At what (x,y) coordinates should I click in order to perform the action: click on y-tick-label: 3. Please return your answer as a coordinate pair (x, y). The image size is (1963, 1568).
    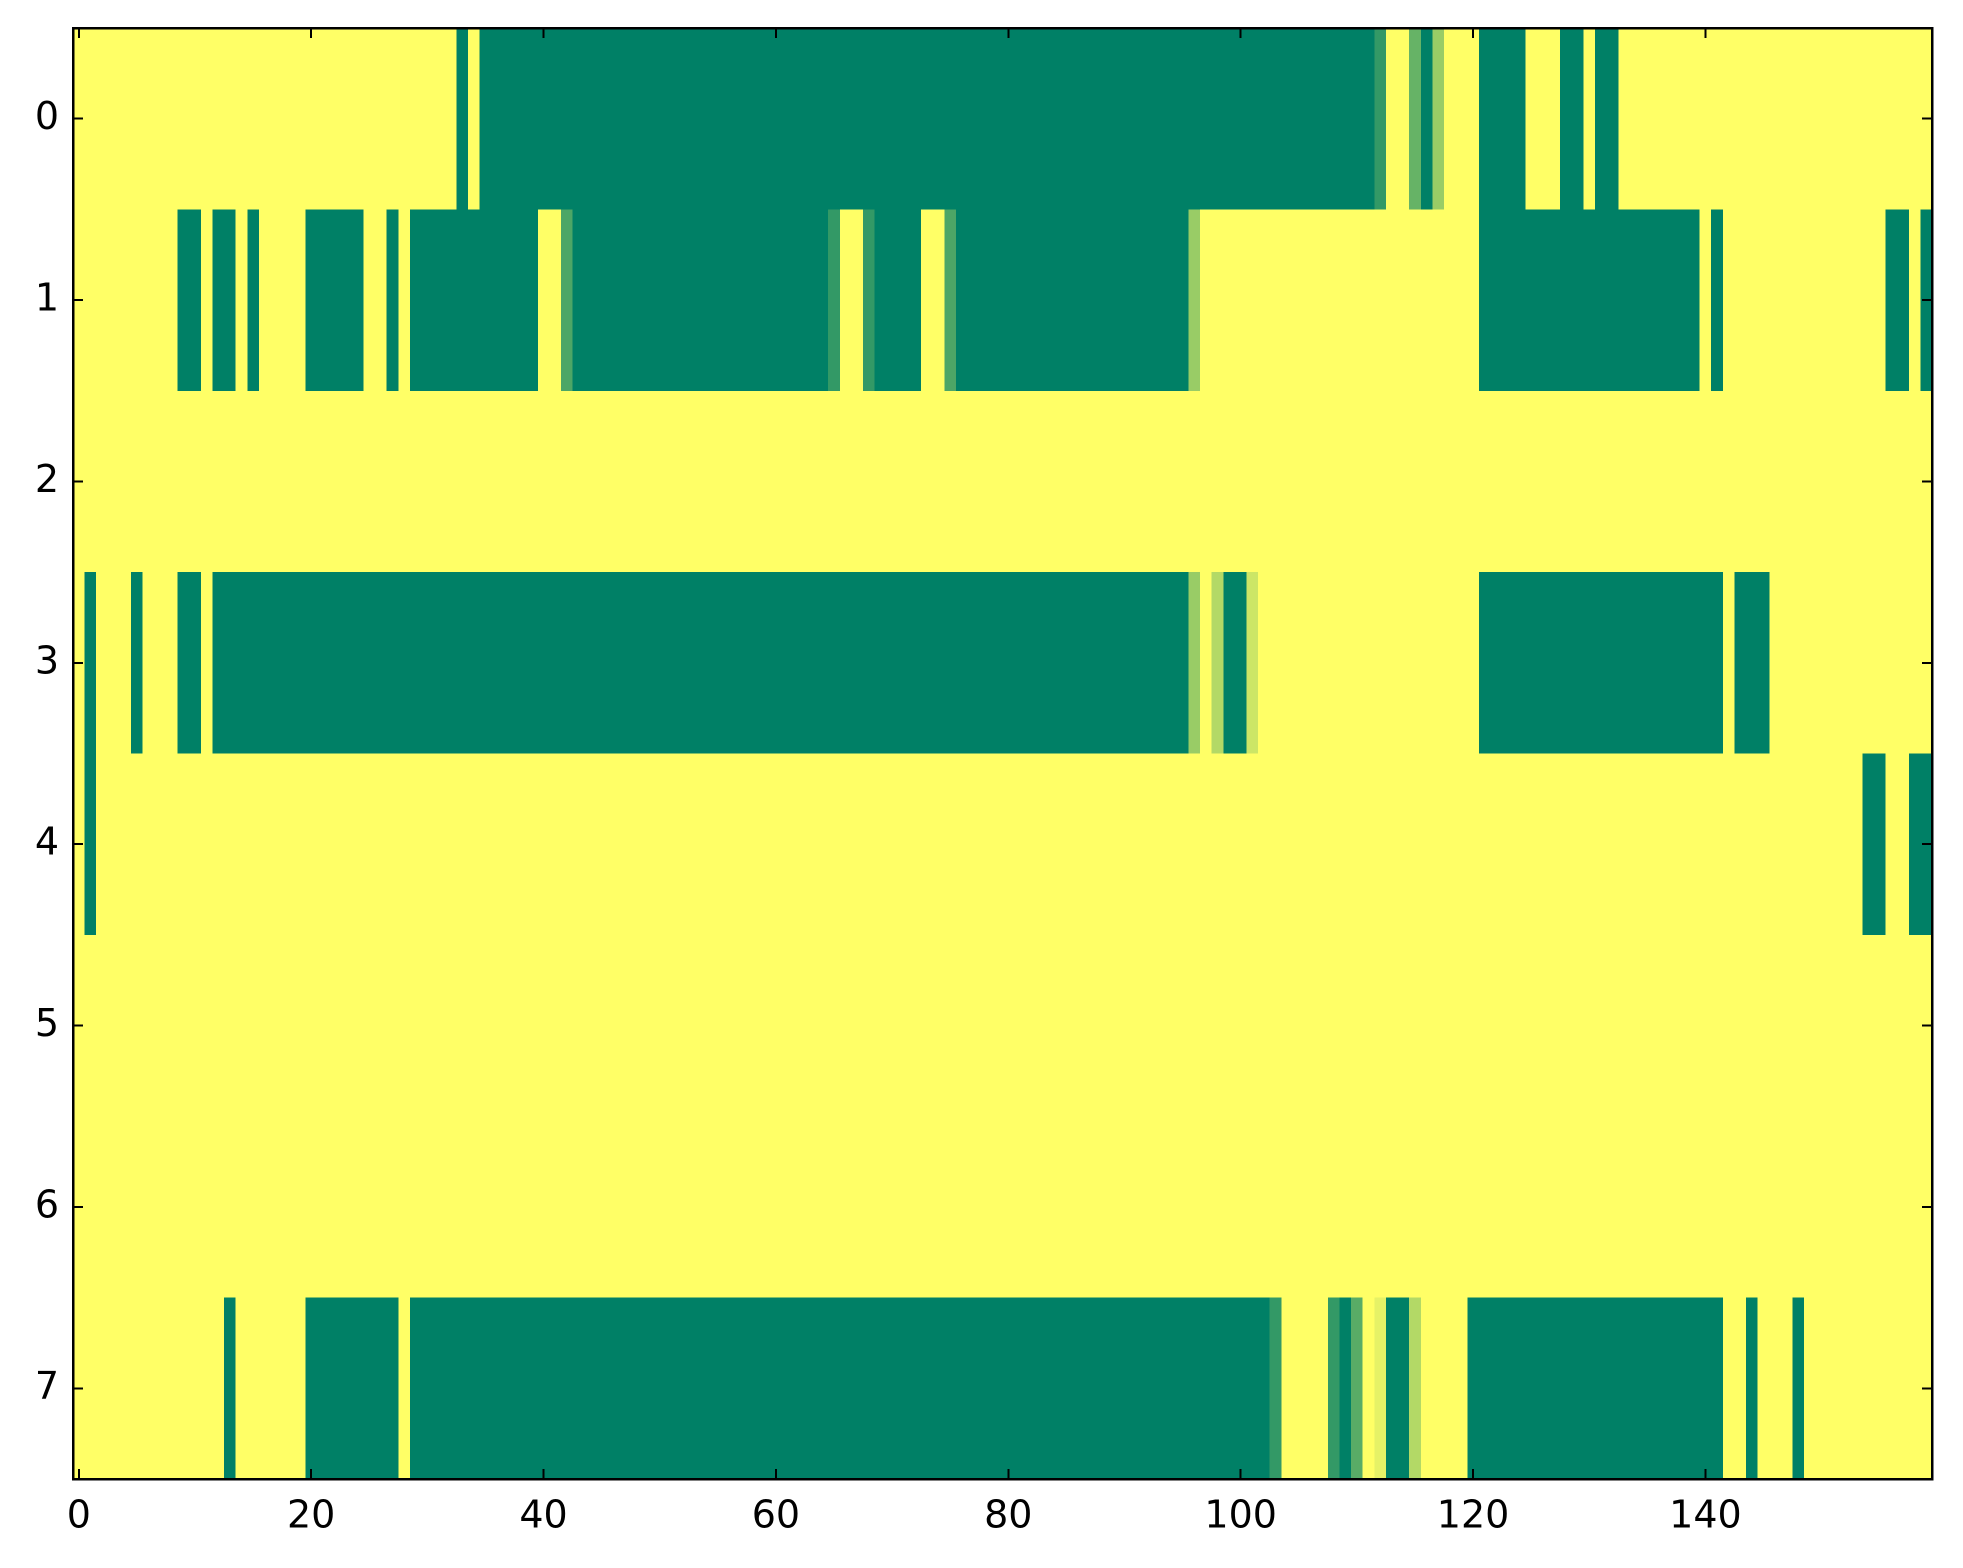
    Looking at the image, I should click on (47, 660).